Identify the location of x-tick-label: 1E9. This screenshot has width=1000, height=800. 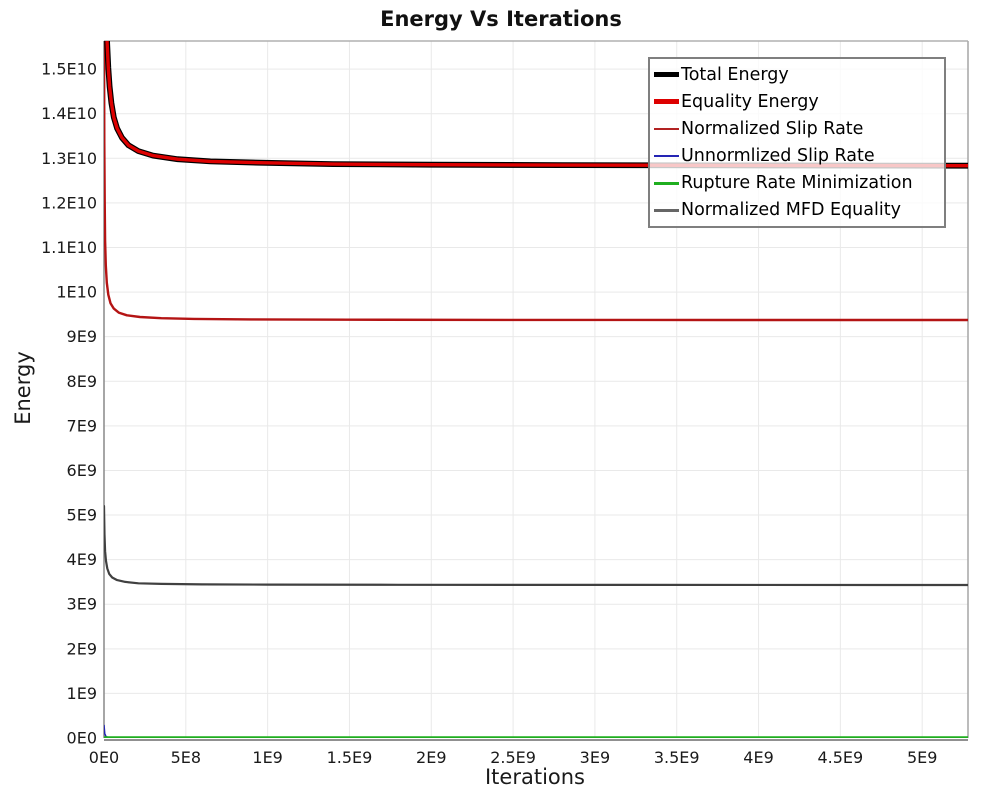
(267, 757).